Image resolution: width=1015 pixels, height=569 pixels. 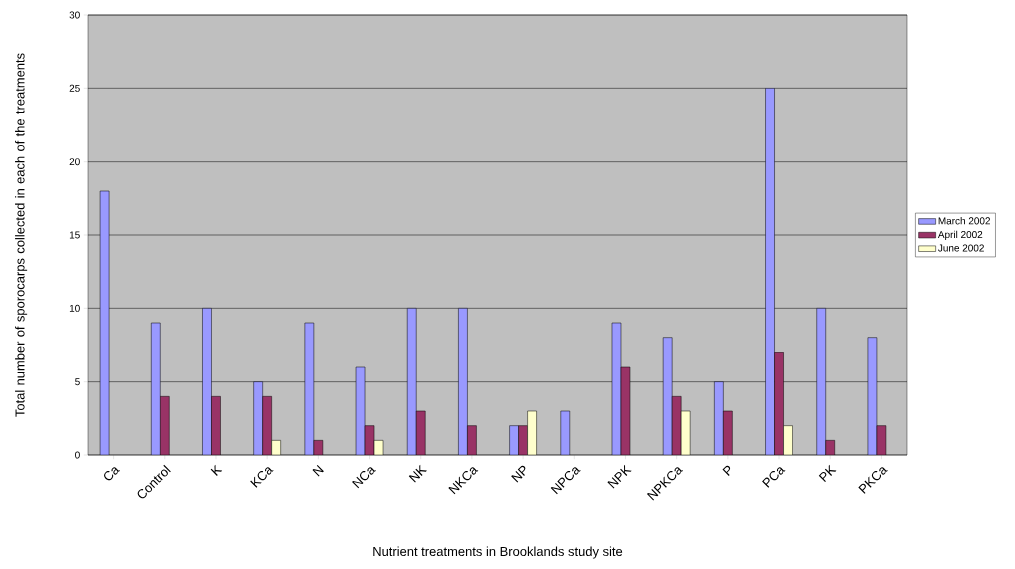 What do you see at coordinates (726, 470) in the screenshot?
I see `x-tick-label: P` at bounding box center [726, 470].